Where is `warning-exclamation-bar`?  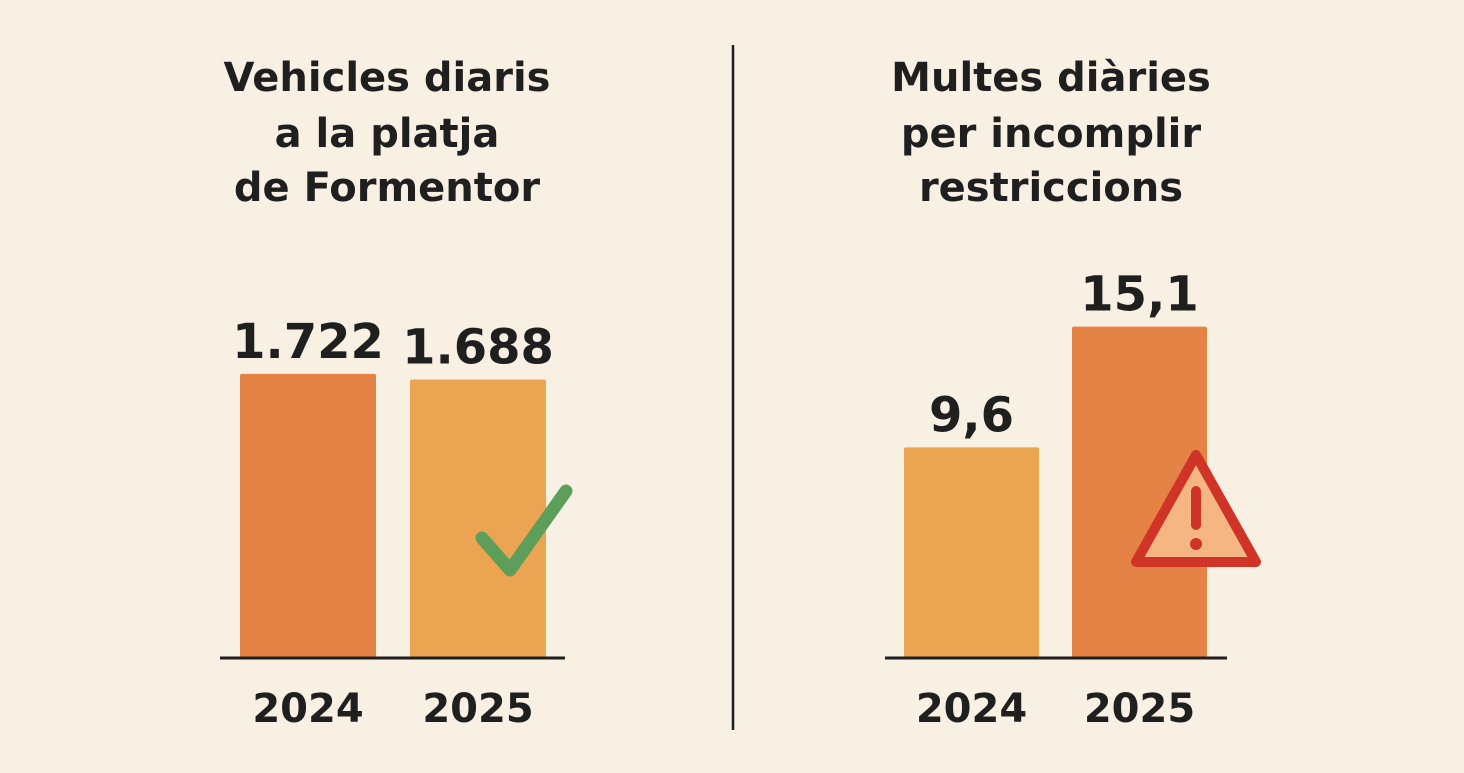 warning-exclamation-bar is located at coordinates (1196, 508).